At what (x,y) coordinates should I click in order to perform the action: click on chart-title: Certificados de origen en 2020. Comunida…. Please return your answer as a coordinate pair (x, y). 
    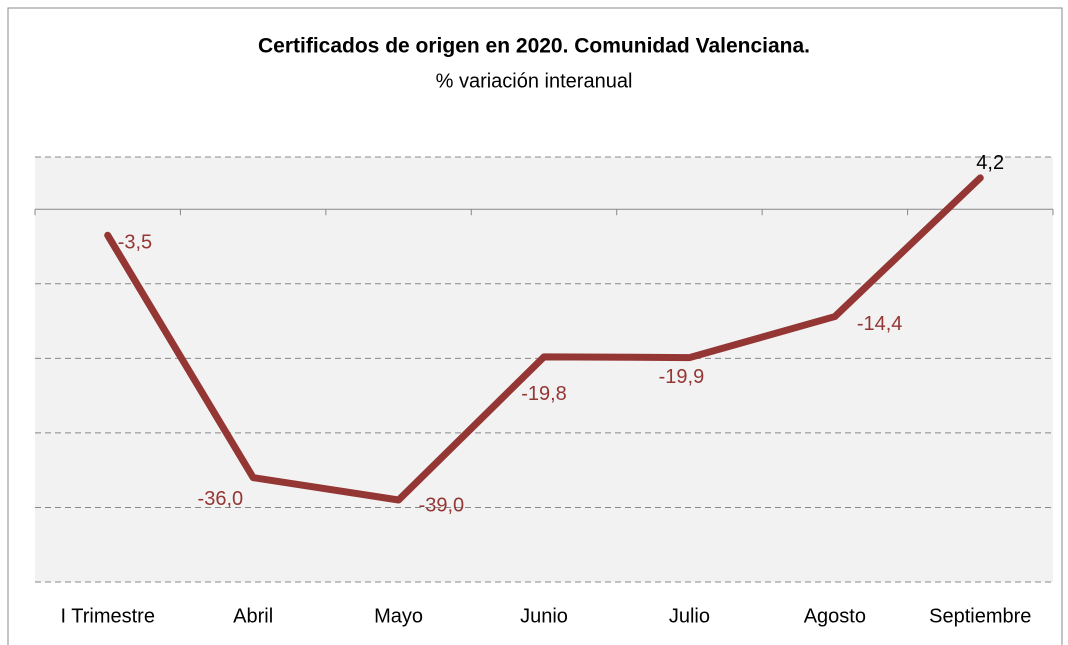
    Looking at the image, I should click on (534, 46).